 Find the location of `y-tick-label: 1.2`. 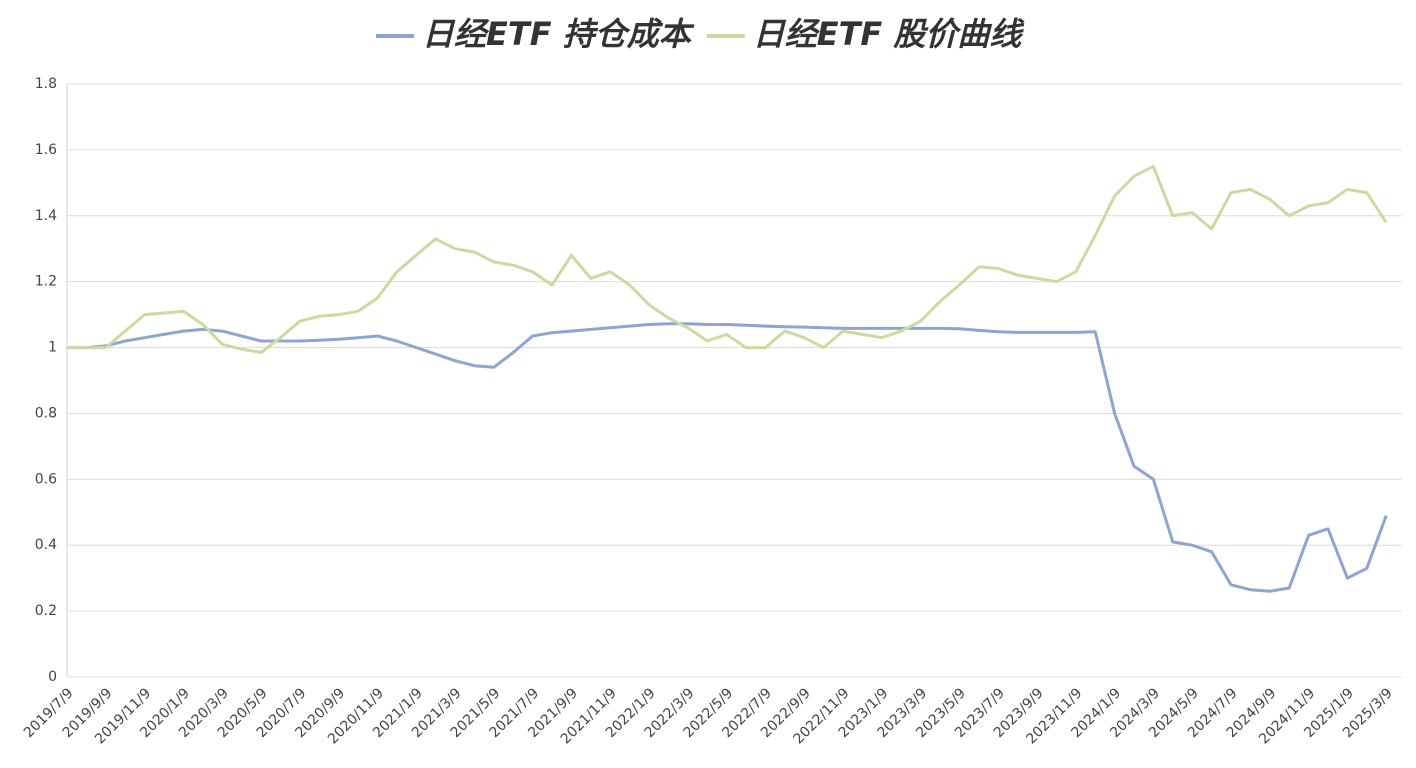

y-tick-label: 1.2 is located at coordinates (46, 282).